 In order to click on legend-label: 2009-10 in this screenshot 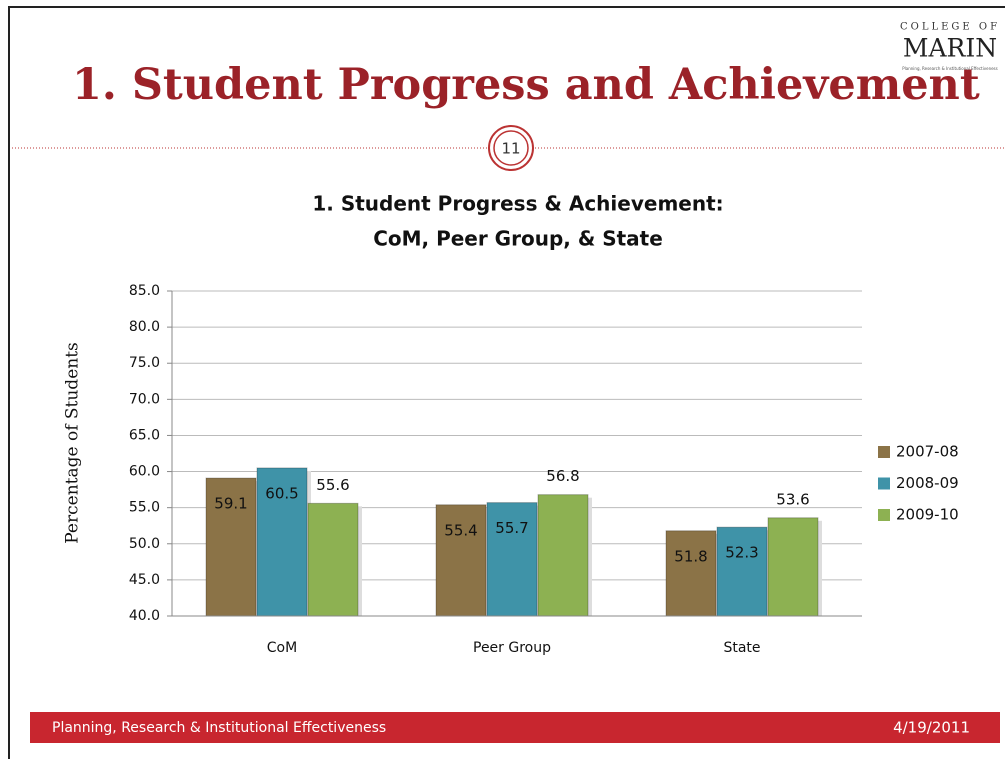, I will do `click(927, 515)`.